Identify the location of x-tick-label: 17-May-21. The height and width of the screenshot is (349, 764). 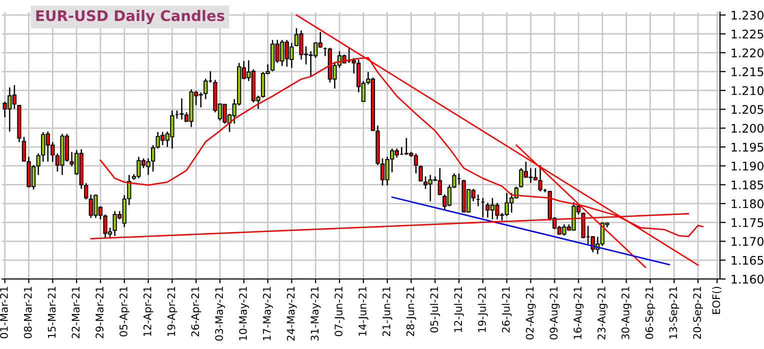
(267, 313).